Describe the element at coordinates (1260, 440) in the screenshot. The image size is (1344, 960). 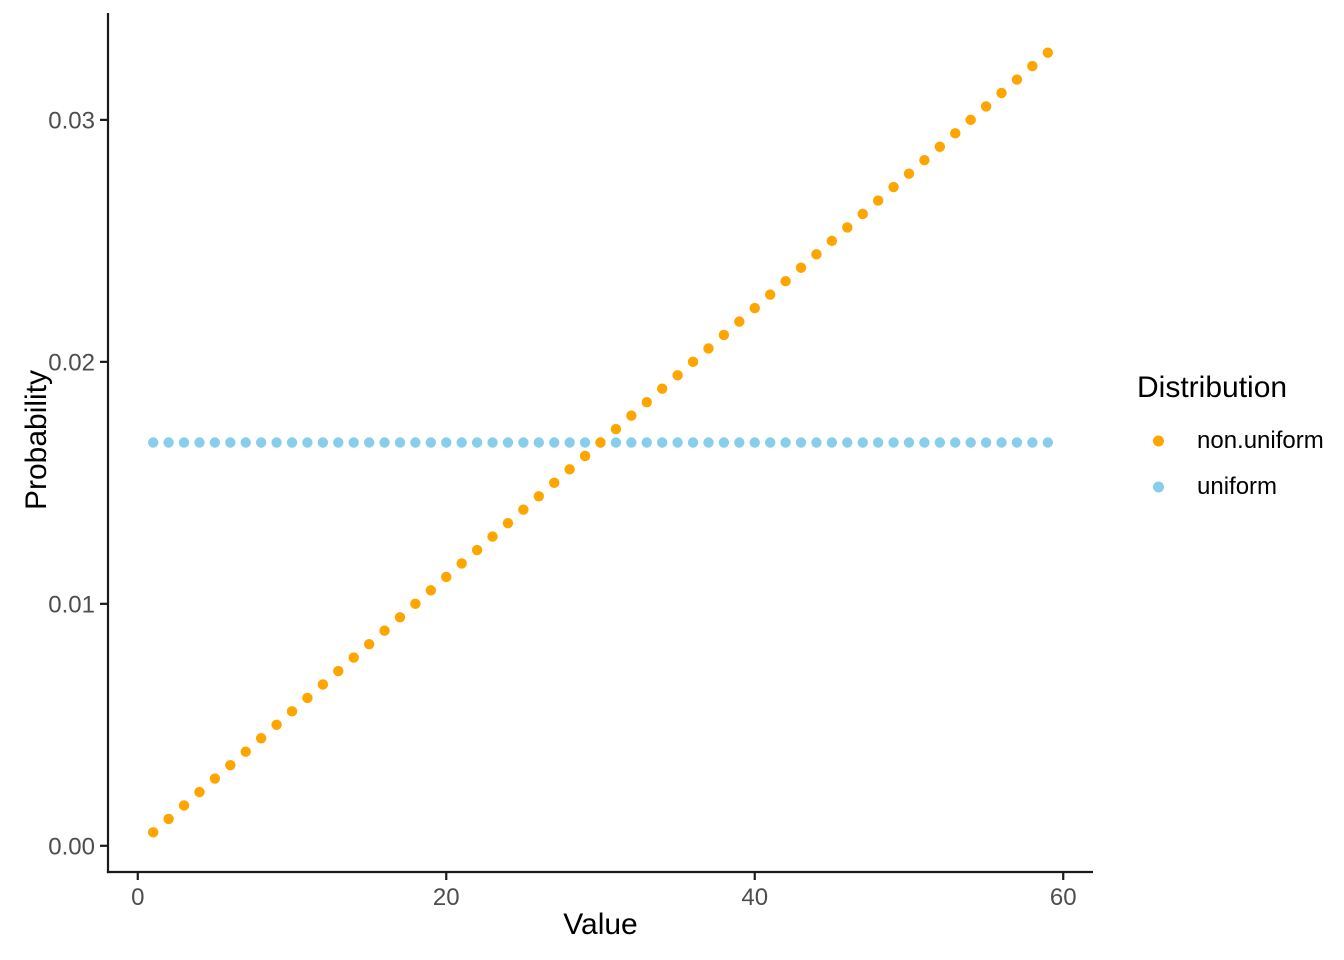
I see `legend-label-non-uniform: non.uniform` at that location.